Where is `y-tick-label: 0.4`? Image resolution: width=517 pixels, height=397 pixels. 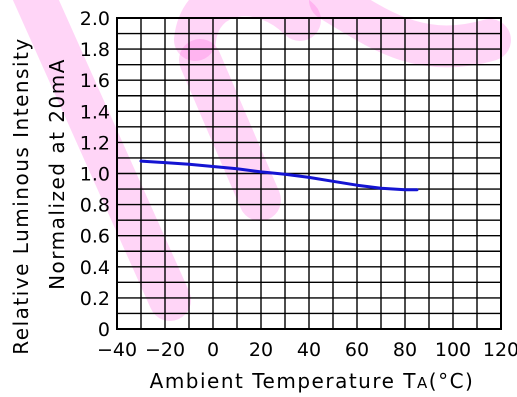 y-tick-label: 0.4 is located at coordinates (95, 268).